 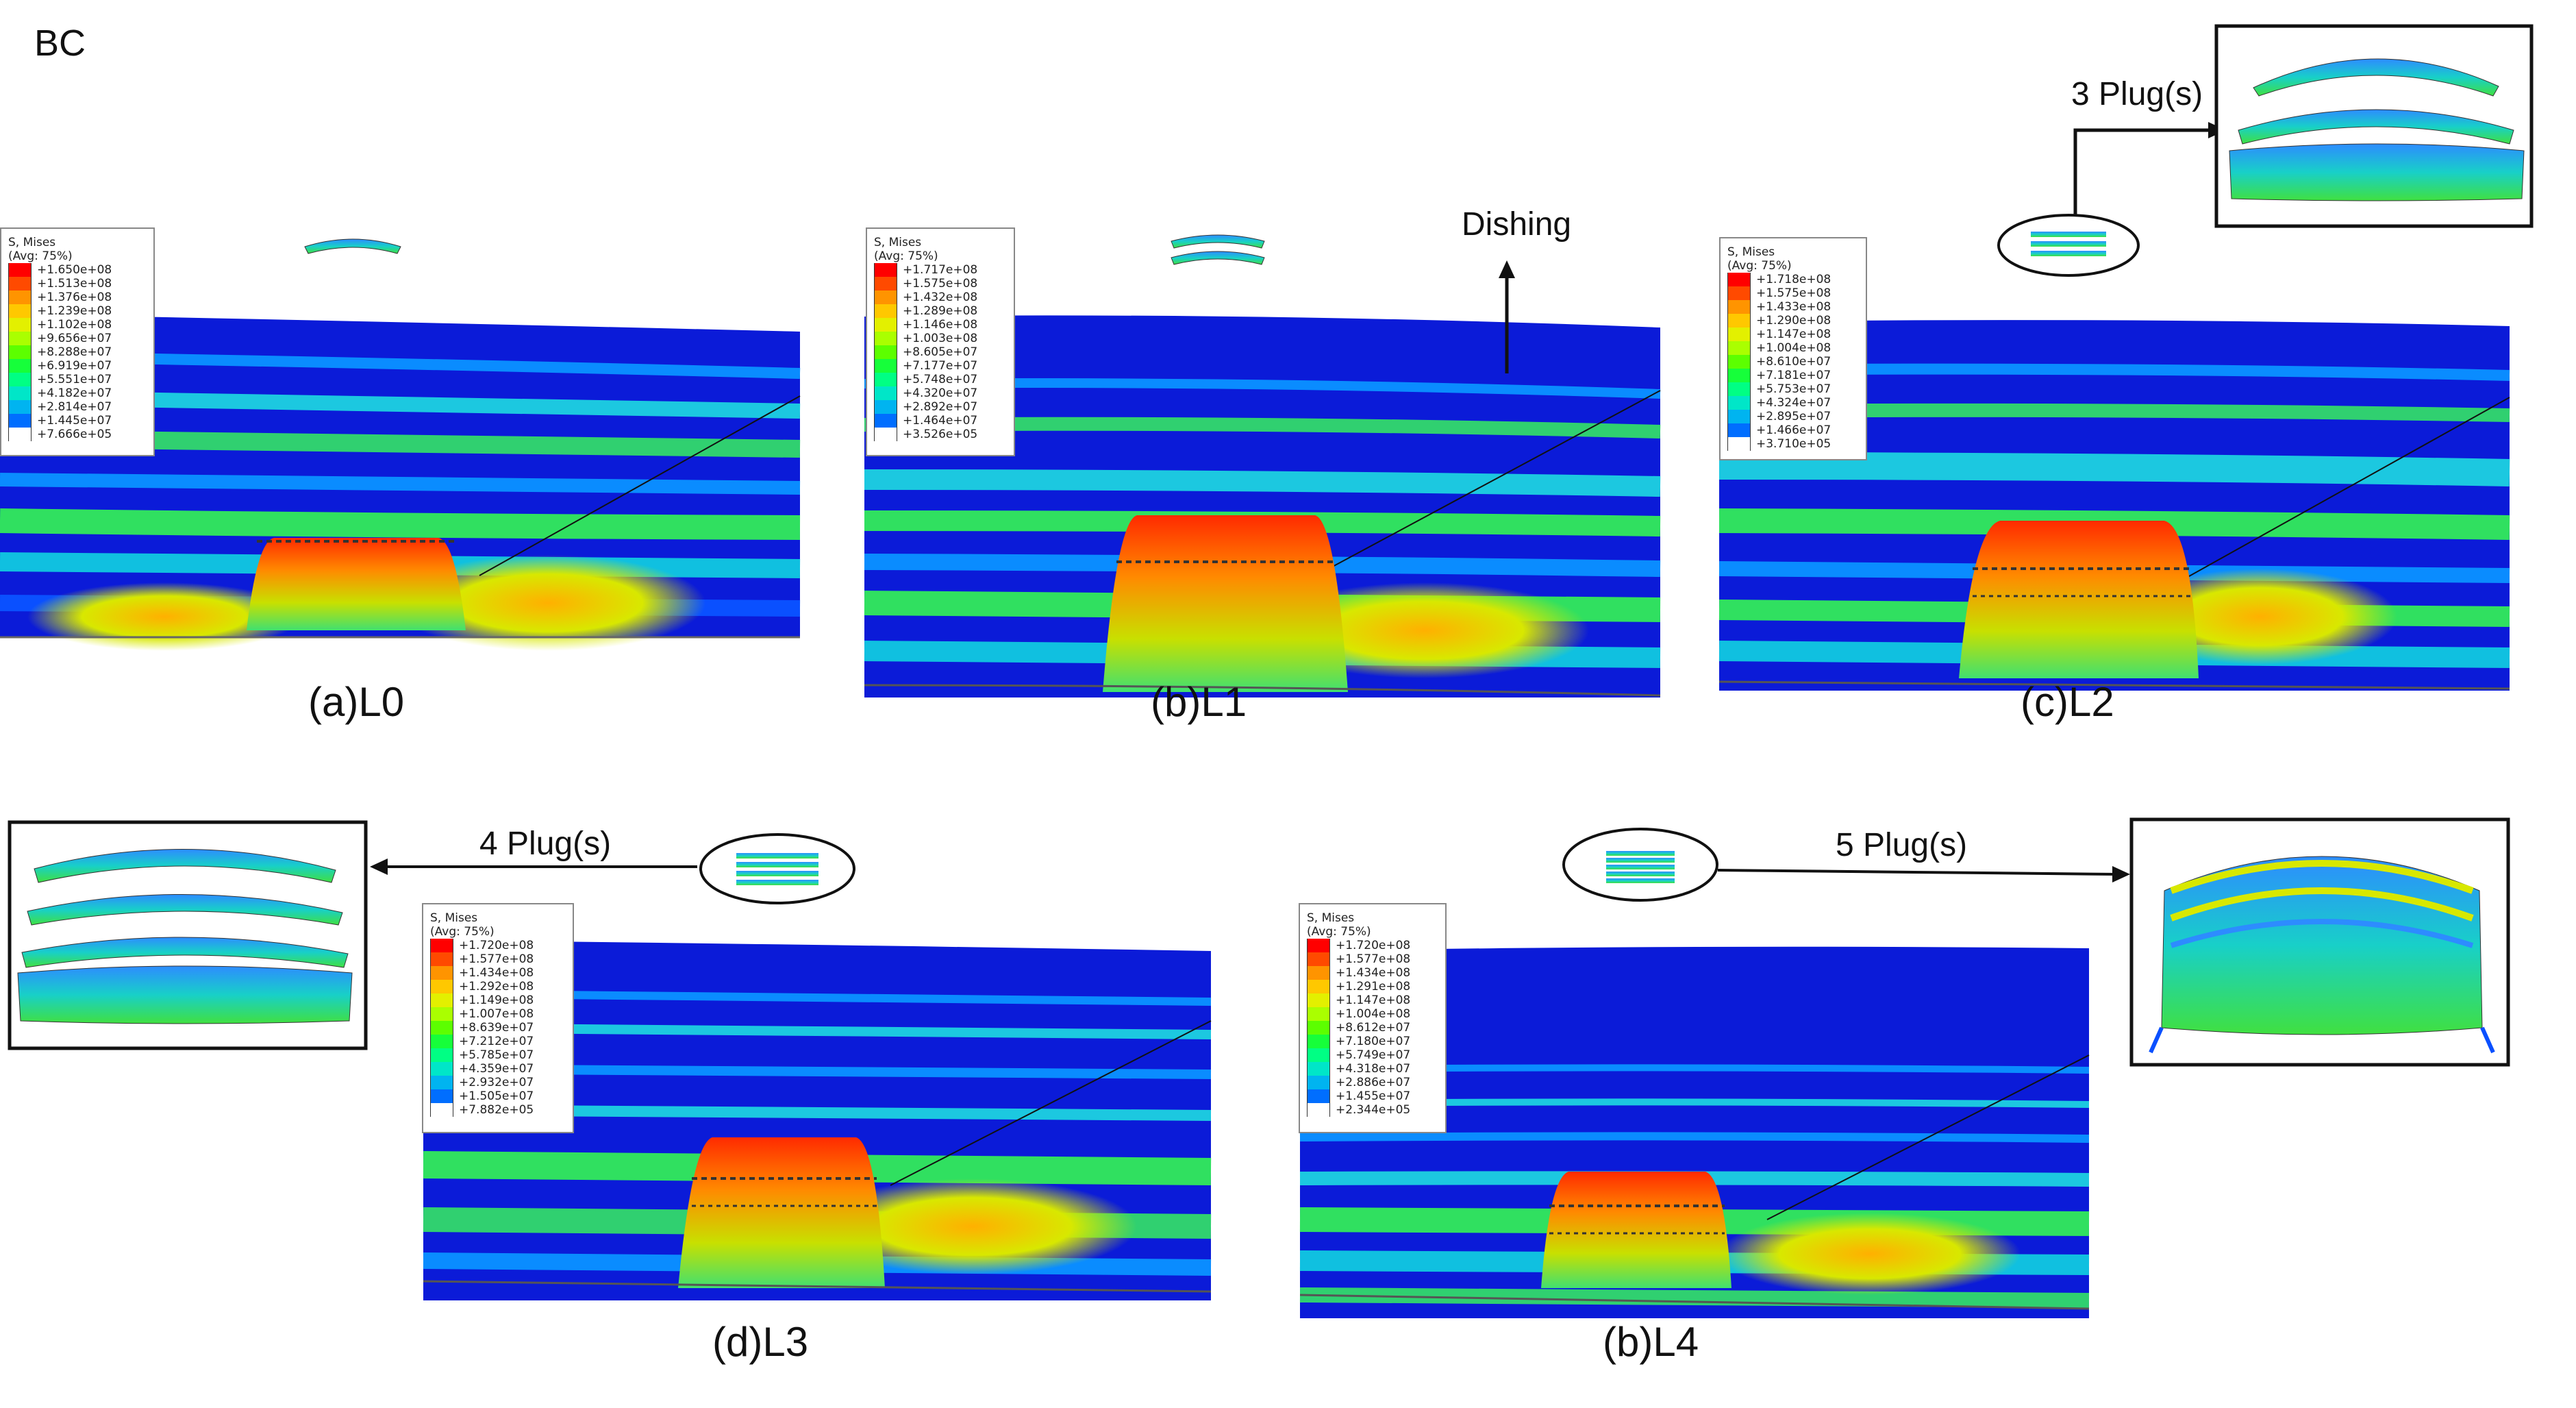 I want to click on legend-value: +5.785e+07, so click(x=496, y=1055).